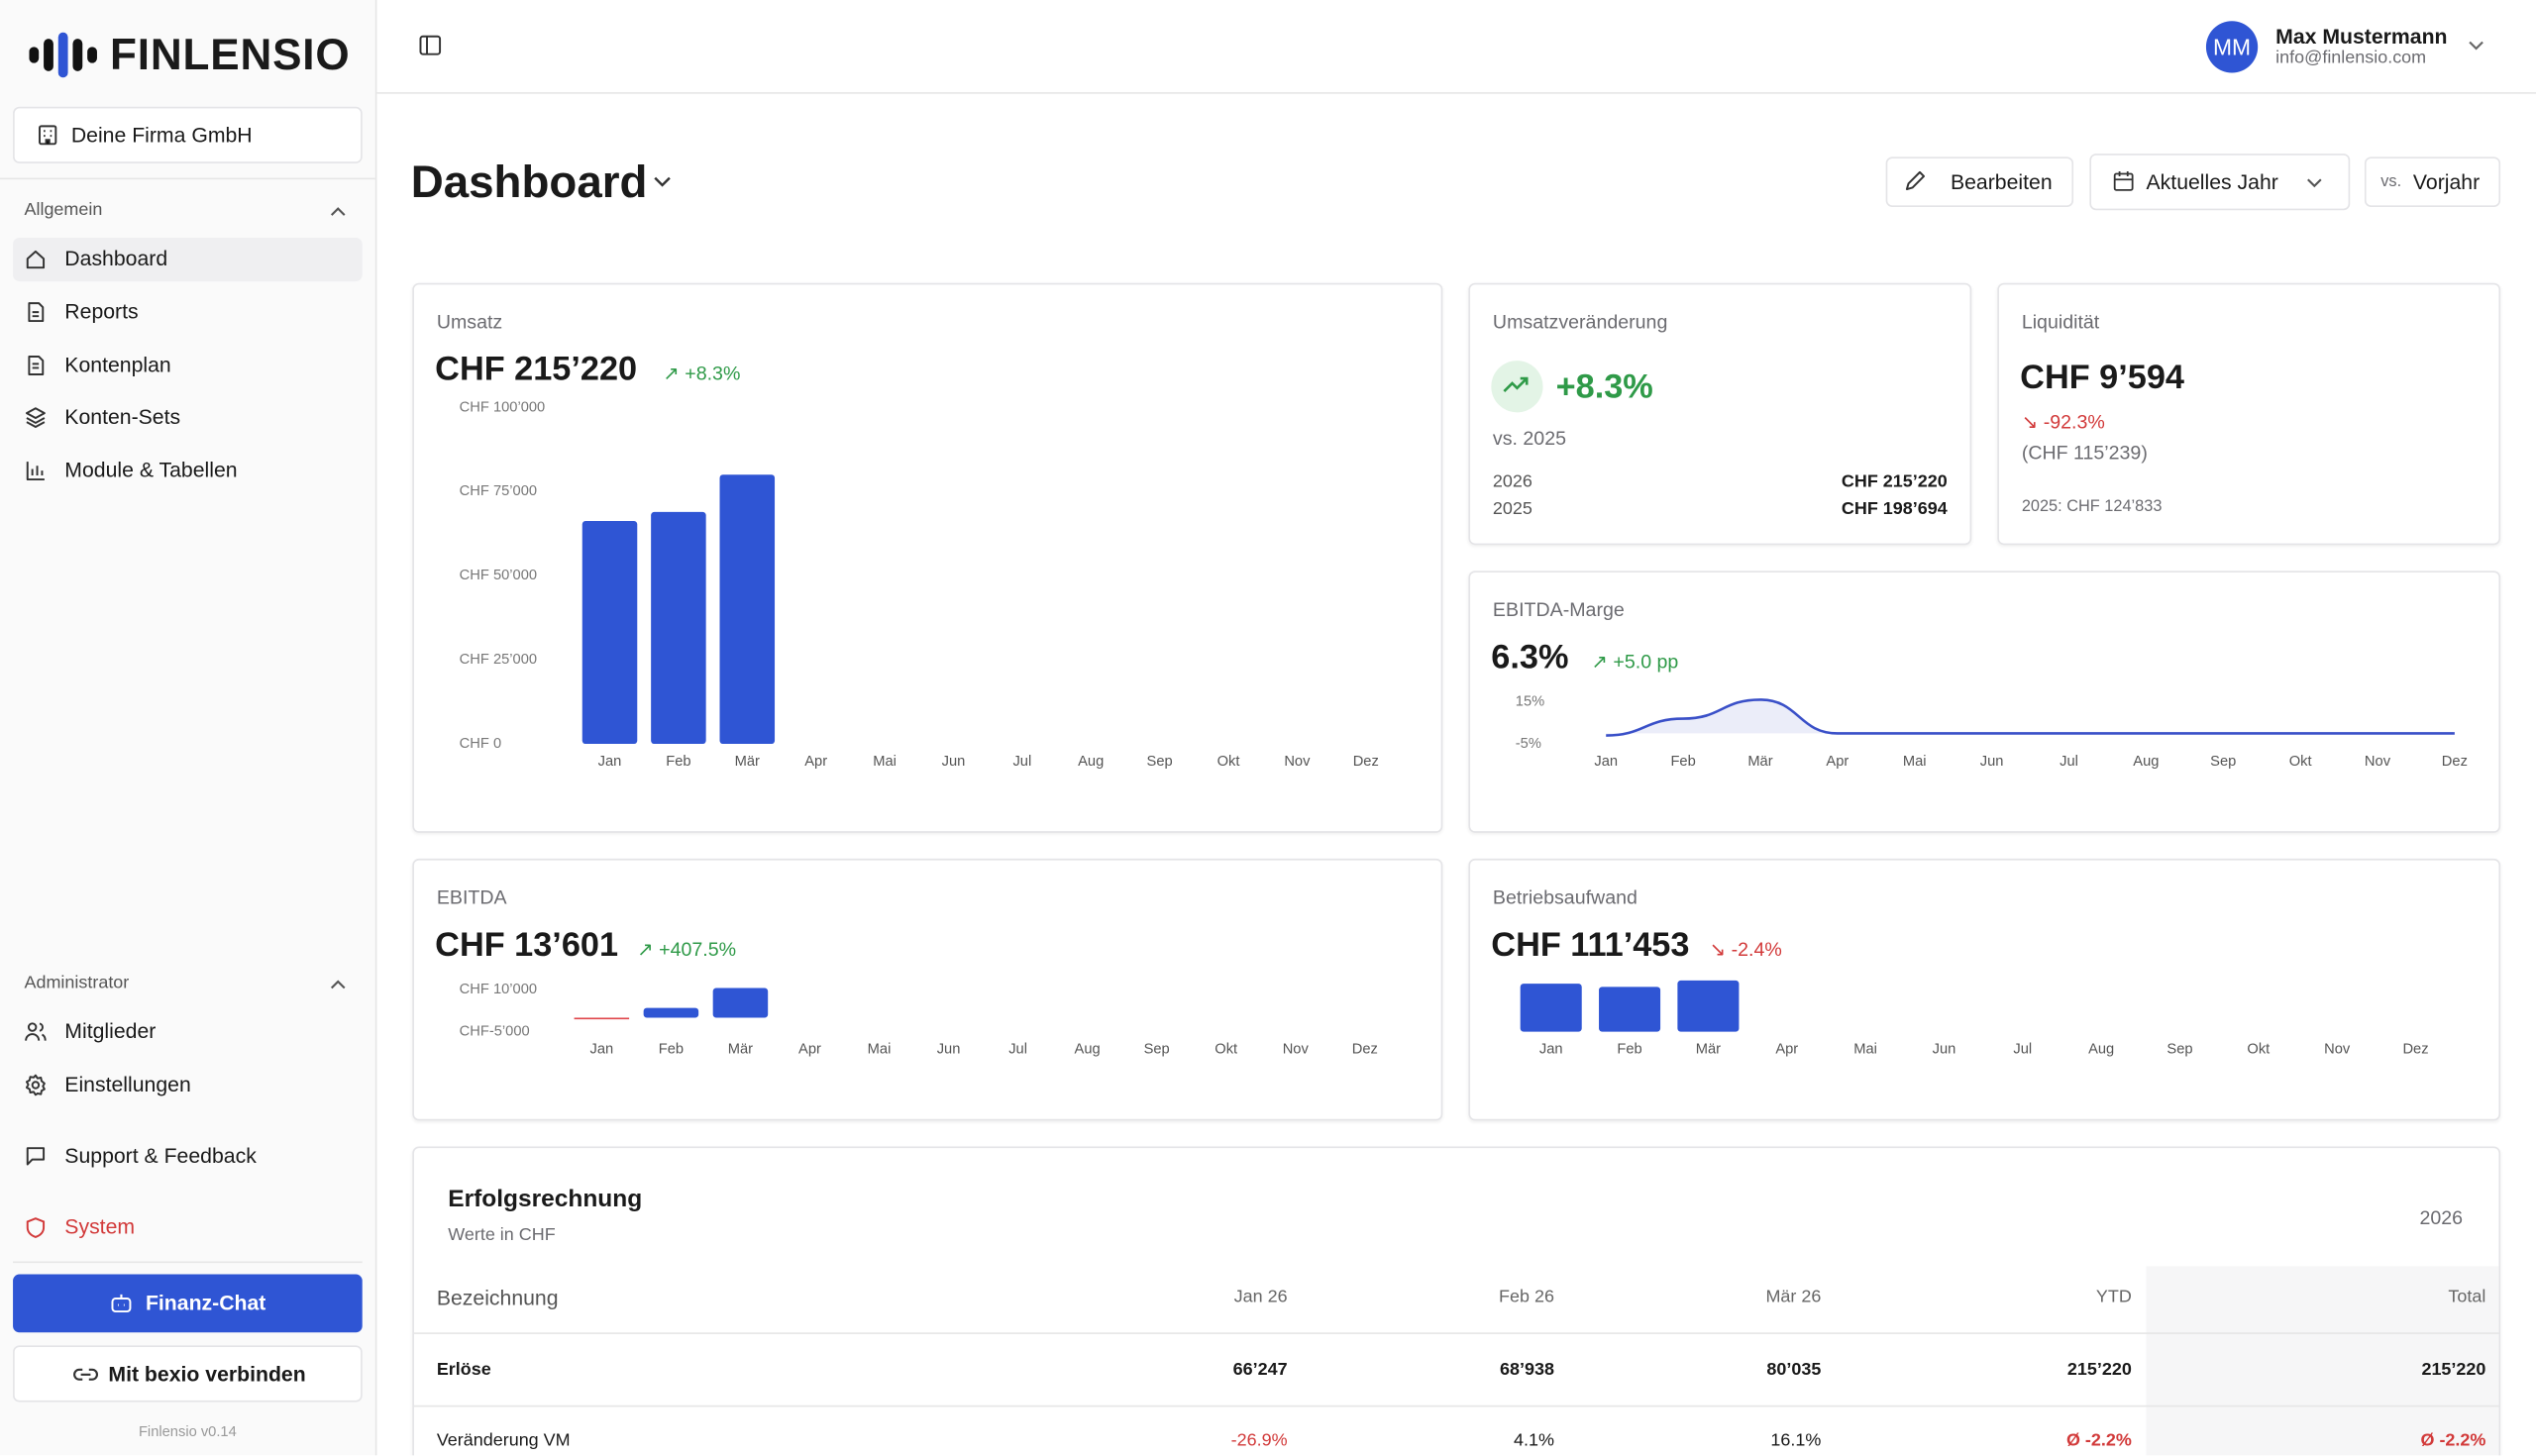 Image resolution: width=2536 pixels, height=1456 pixels. I want to click on table-cell: Erlöse, so click(463, 1370).